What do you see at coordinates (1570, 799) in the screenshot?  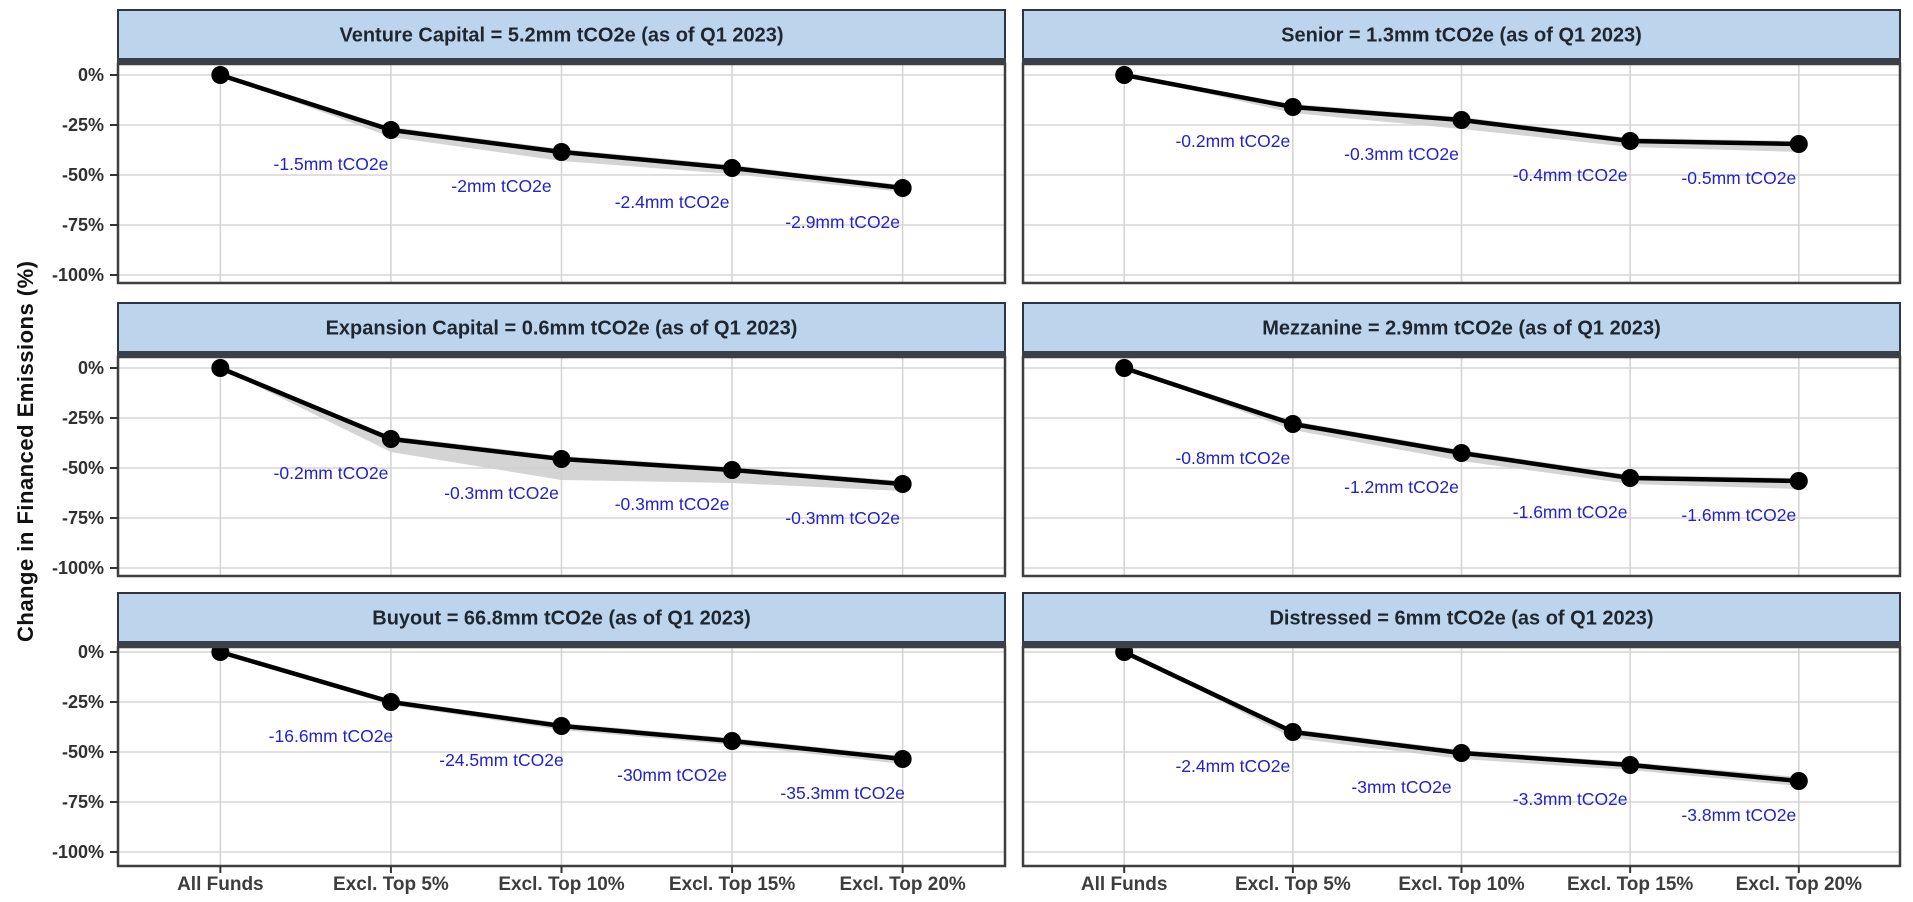 I see `point-label: -3.3mm tCO2e` at bounding box center [1570, 799].